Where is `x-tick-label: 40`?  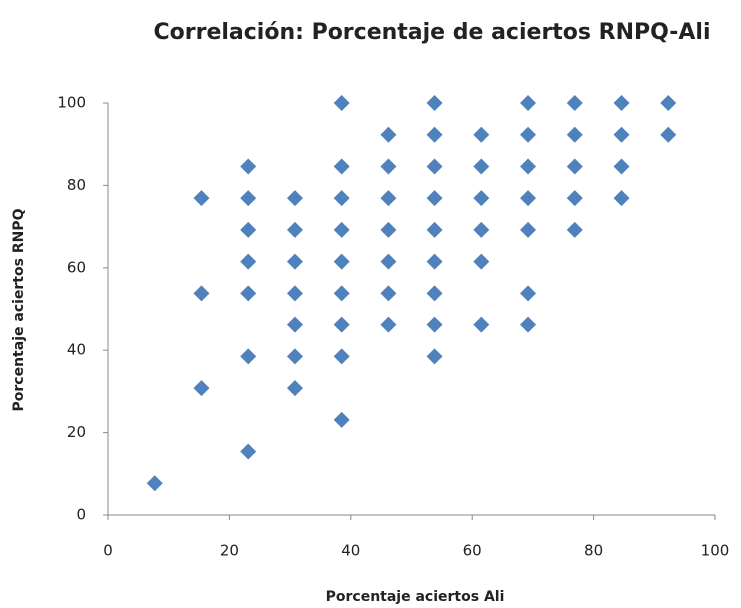 x-tick-label: 40 is located at coordinates (350, 551).